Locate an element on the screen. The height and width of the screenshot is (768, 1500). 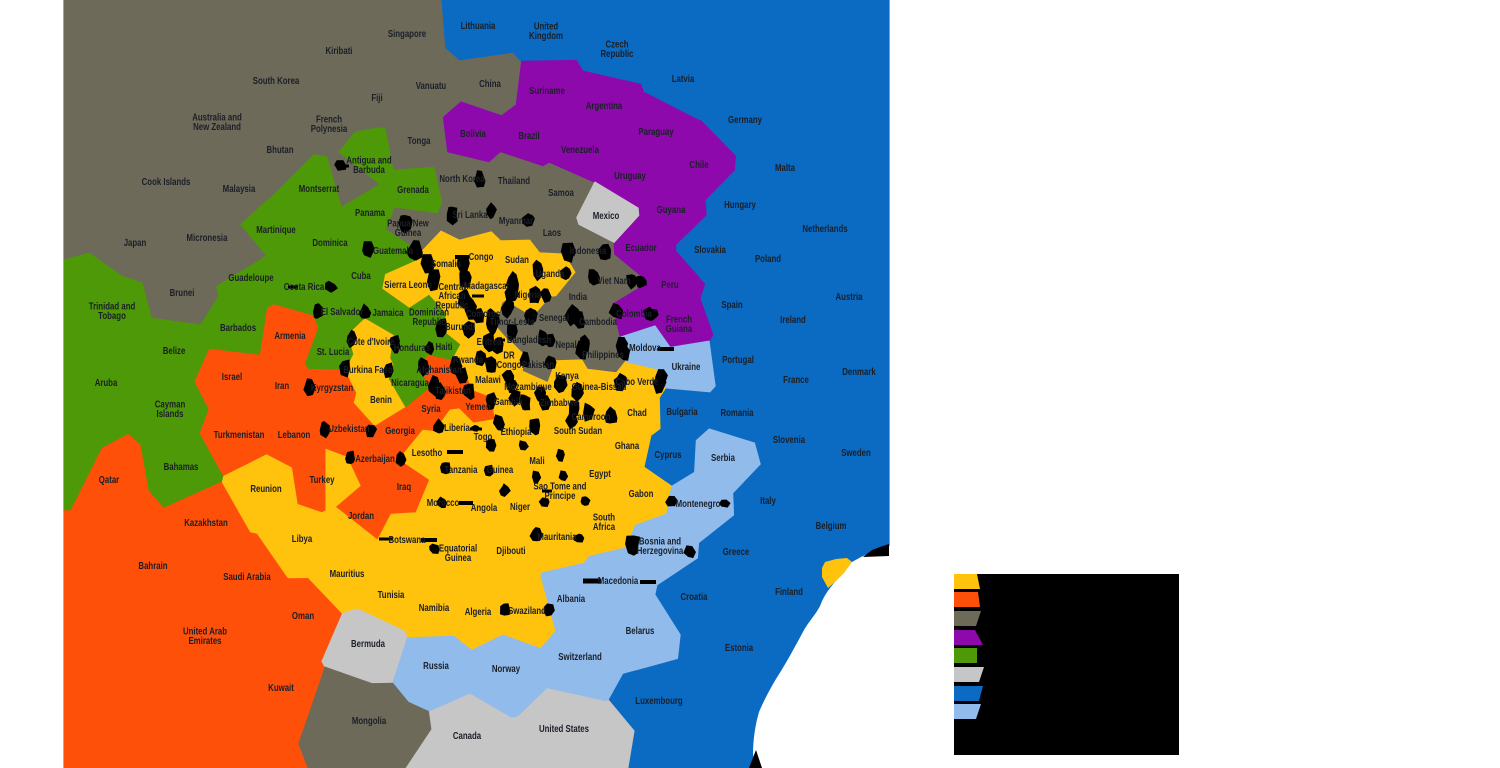
svg-text: Cook Islands is located at coordinates (166, 181).